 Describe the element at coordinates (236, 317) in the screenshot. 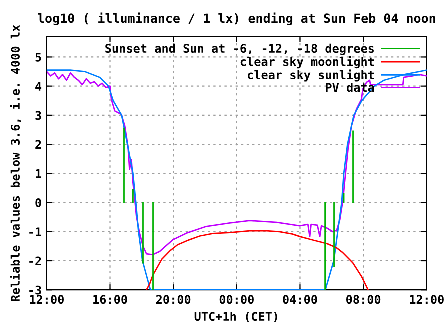

I see `x-axis-title: UTC+1h (CET)` at that location.